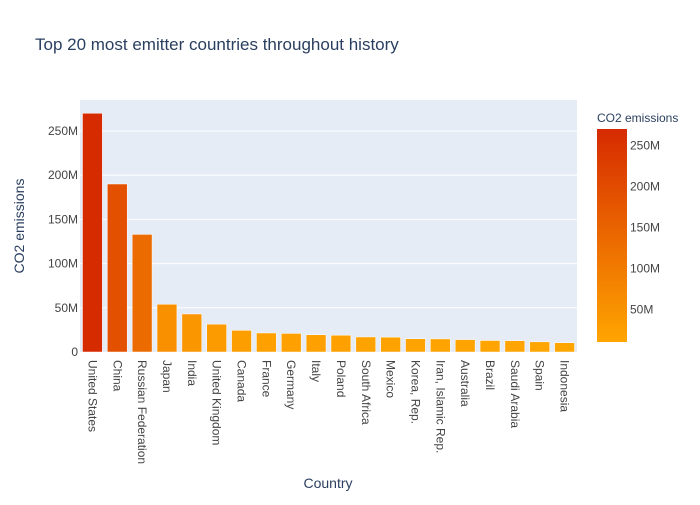 The width and height of the screenshot is (700, 505). What do you see at coordinates (465, 383) in the screenshot?
I see `x-tick-label: Australia` at bounding box center [465, 383].